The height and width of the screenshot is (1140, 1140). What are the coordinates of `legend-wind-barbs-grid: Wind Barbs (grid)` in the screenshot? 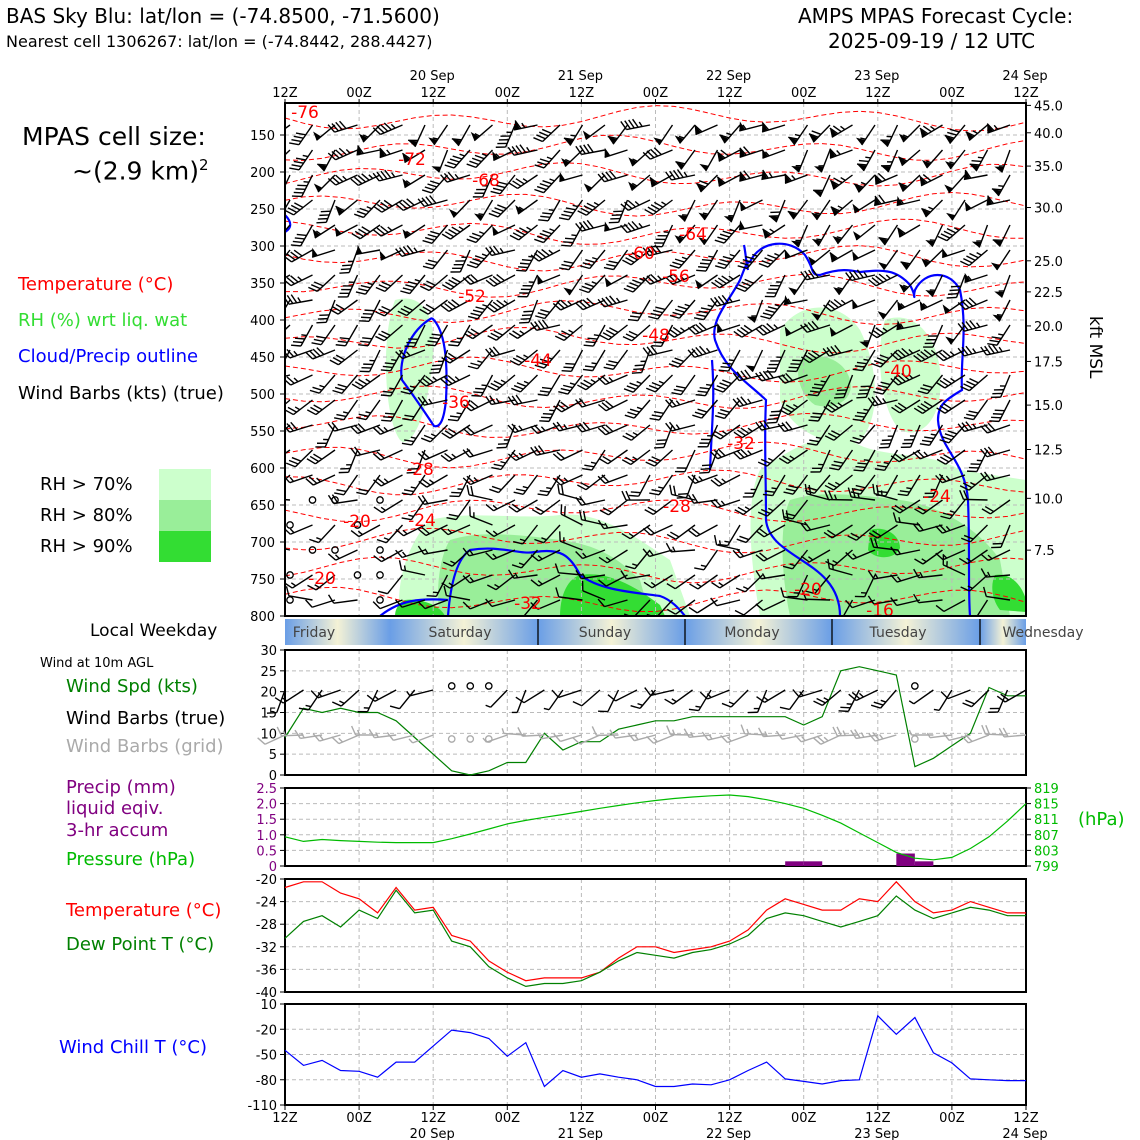 It's located at (145, 746).